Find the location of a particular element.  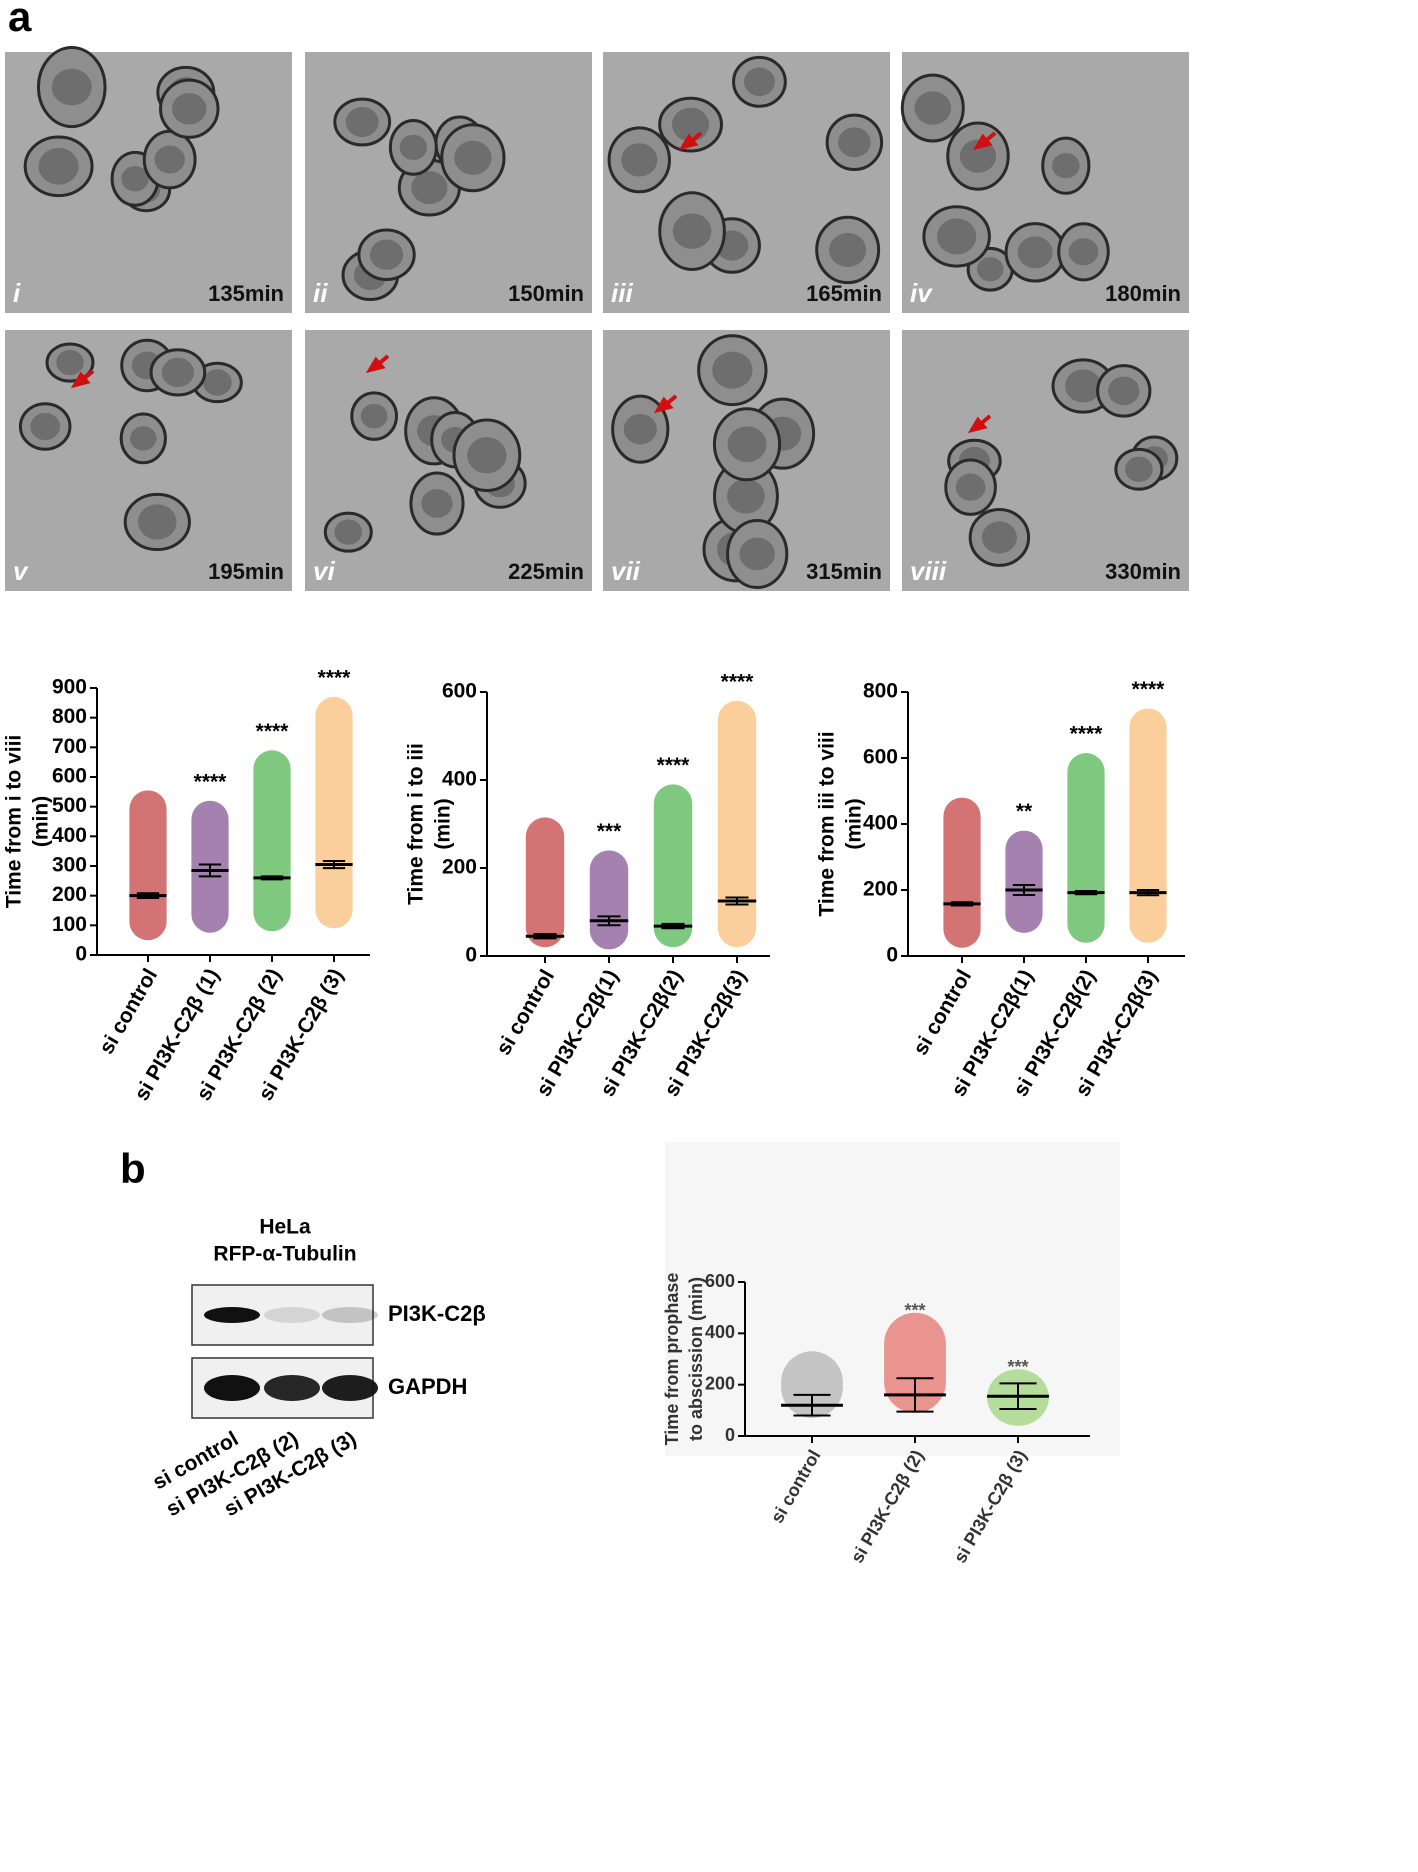

y-tick-label: 700 is located at coordinates (69, 746).